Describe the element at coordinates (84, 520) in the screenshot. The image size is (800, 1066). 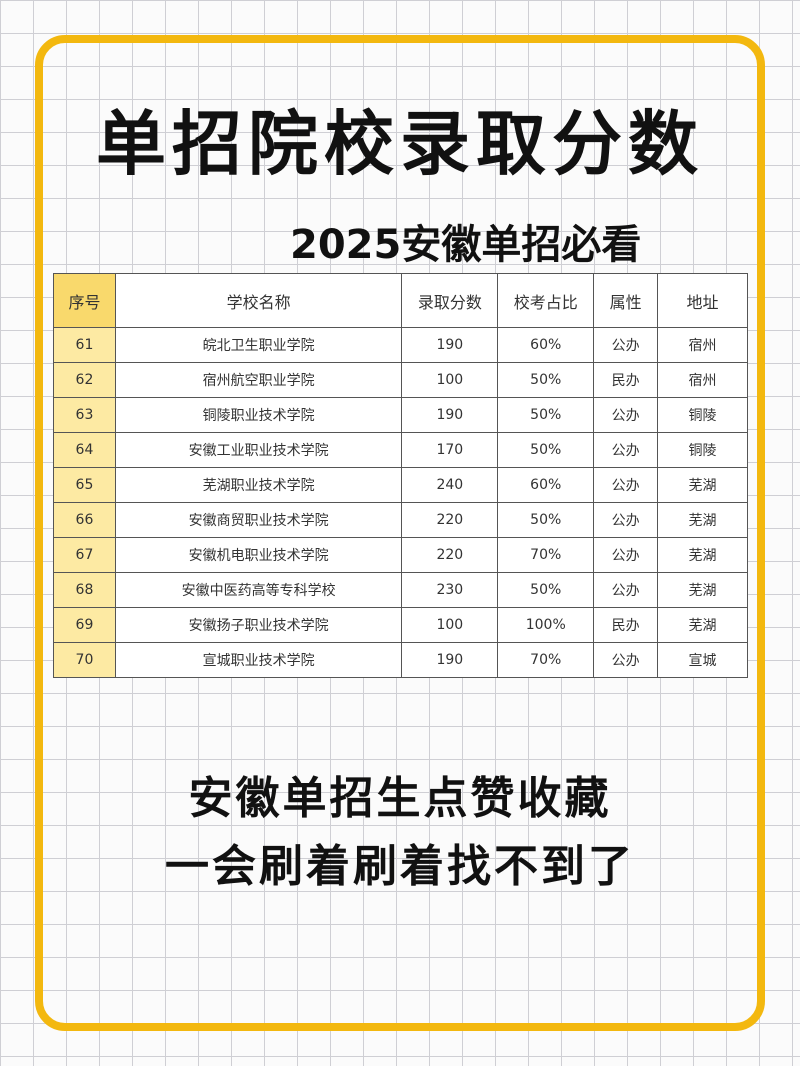
I see `table-cell: 66` at that location.